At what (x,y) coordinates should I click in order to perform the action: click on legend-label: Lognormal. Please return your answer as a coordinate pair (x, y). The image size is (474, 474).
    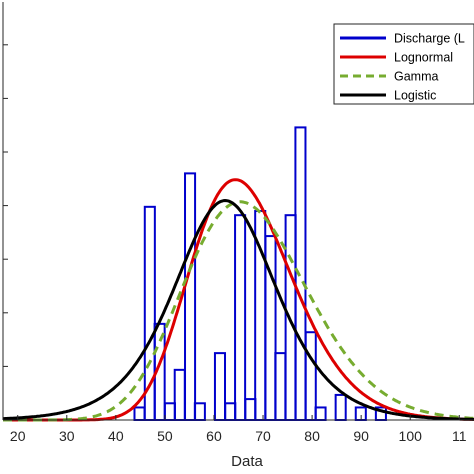
    Looking at the image, I should click on (423, 58).